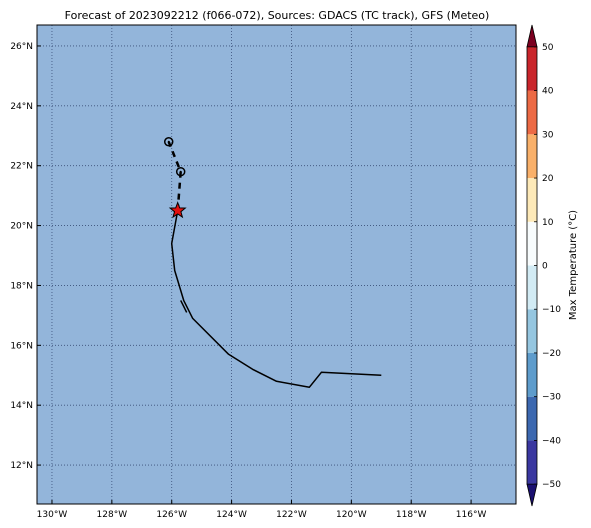 This screenshot has width=591, height=528. I want to click on colorbar-tick-label: −30, so click(551, 398).